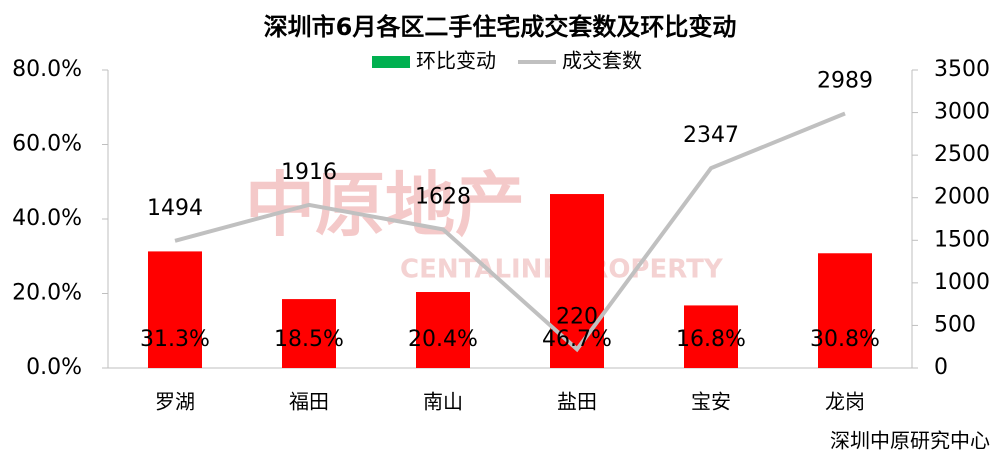 This screenshot has height=463, width=1003. What do you see at coordinates (175, 208) in the screenshot?
I see `data-label: 1494` at bounding box center [175, 208].